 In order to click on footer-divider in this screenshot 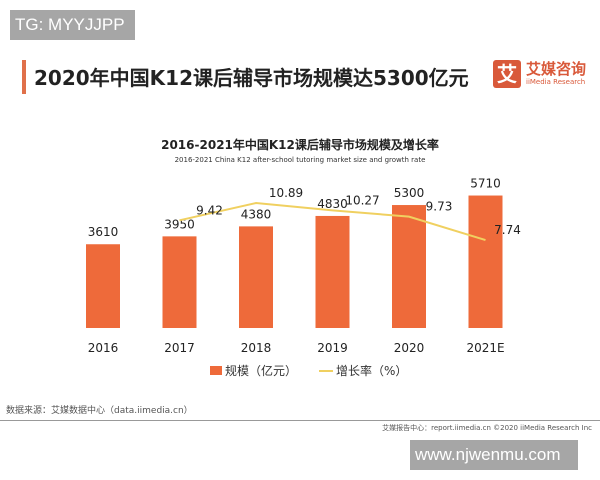, I will do `click(300, 420)`.